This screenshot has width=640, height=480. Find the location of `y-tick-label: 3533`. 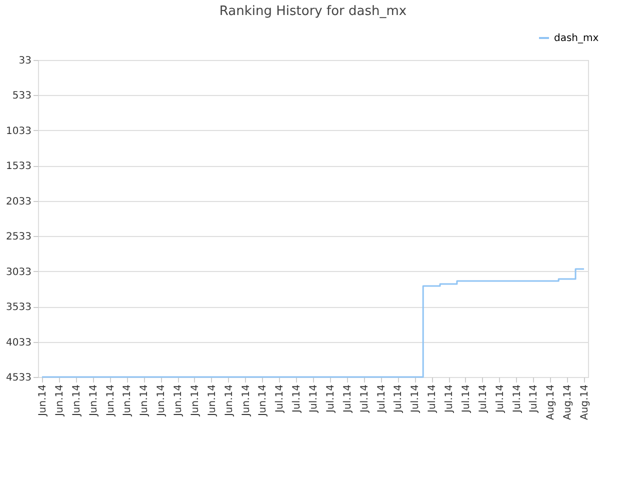

y-tick-label: 3533 is located at coordinates (19, 308).